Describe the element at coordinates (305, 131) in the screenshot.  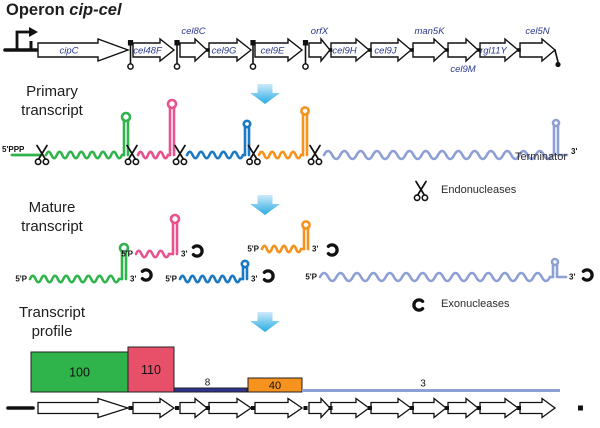
I see `primary-hairpin-orange` at that location.